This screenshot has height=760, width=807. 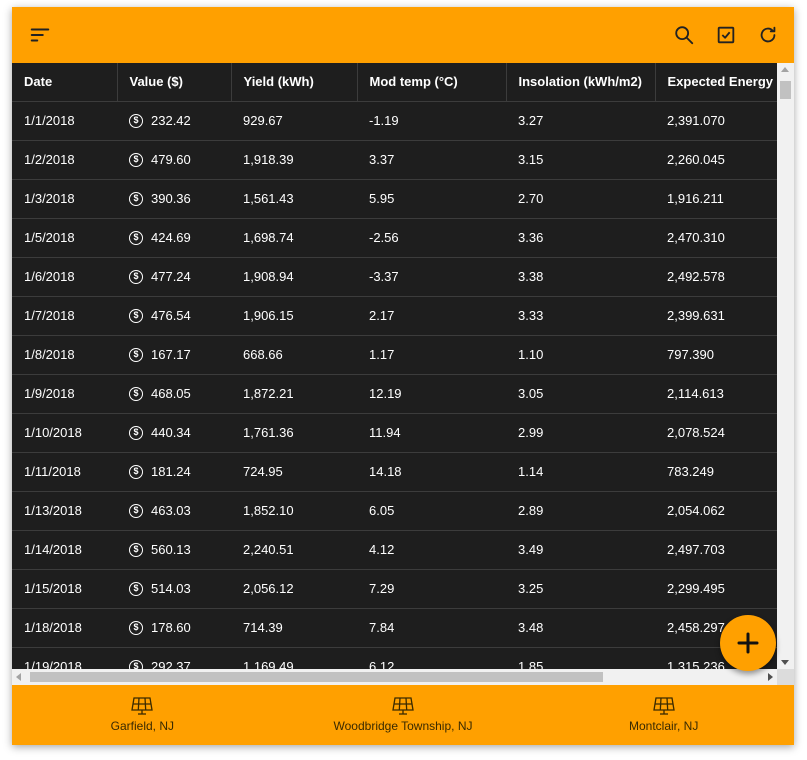 I want to click on column-header: Mod temp (°C), so click(x=432, y=82).